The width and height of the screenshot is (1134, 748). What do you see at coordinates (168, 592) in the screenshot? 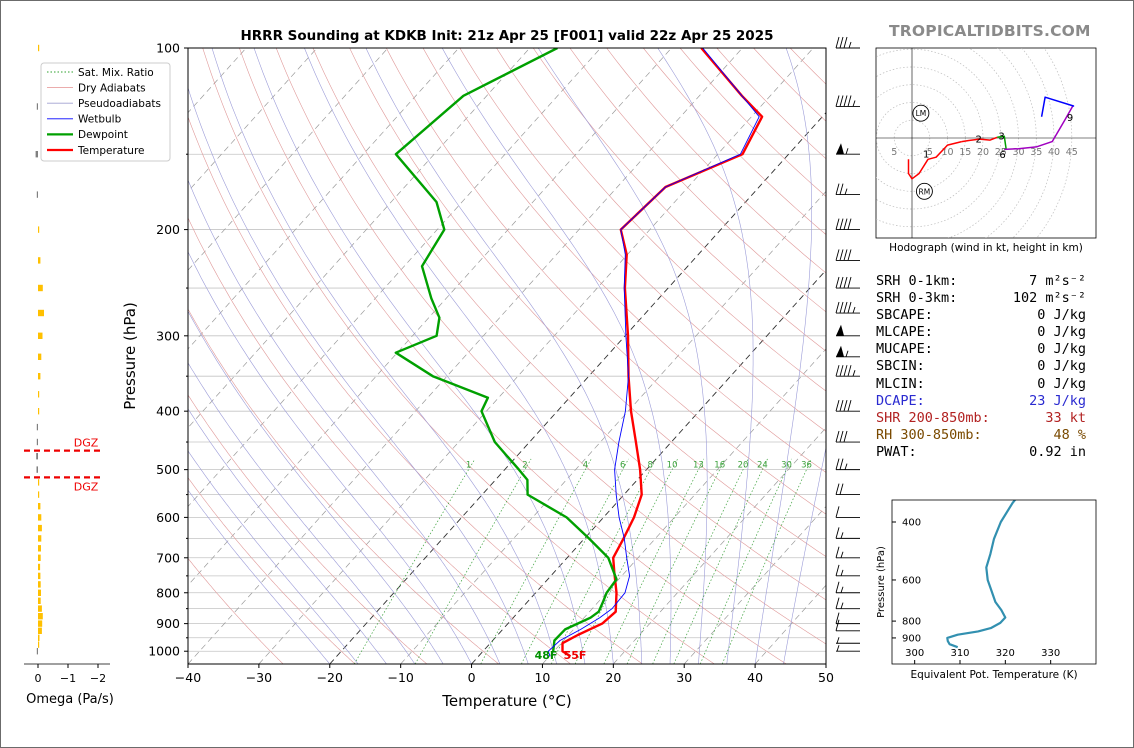
I see `y-tick-label: 800` at bounding box center [168, 592].